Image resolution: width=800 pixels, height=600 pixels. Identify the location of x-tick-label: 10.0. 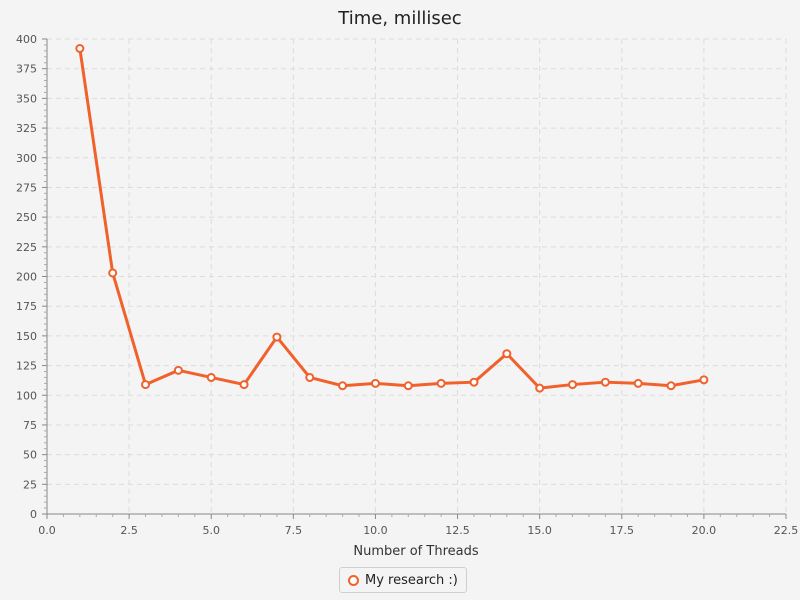
(375, 530).